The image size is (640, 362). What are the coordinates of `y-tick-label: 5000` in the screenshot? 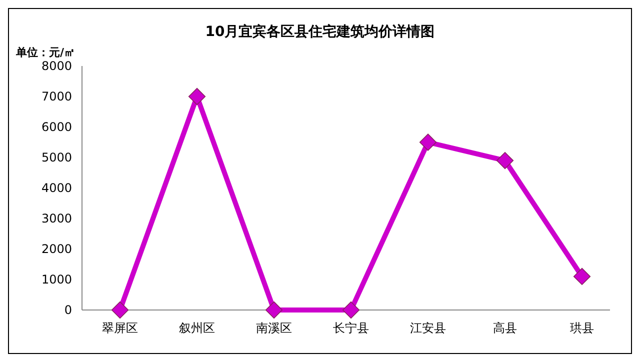 It's located at (56, 157).